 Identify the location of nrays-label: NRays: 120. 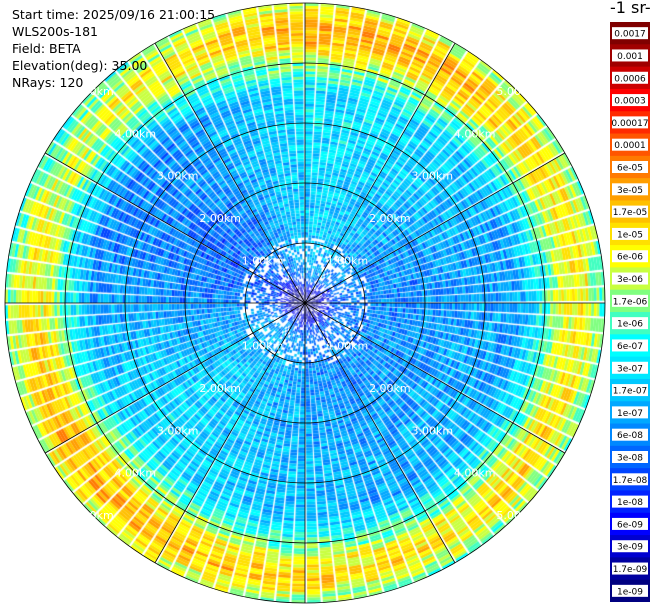
(48, 82).